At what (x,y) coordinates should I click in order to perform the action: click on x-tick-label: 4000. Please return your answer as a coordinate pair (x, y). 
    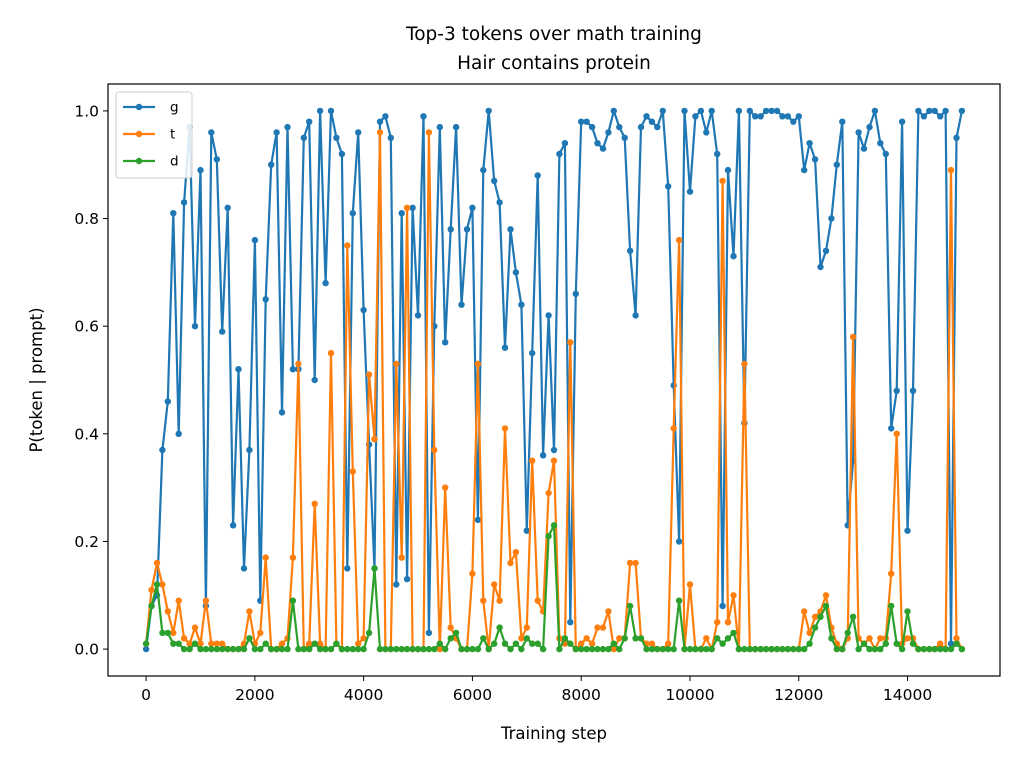
    Looking at the image, I should click on (363, 695).